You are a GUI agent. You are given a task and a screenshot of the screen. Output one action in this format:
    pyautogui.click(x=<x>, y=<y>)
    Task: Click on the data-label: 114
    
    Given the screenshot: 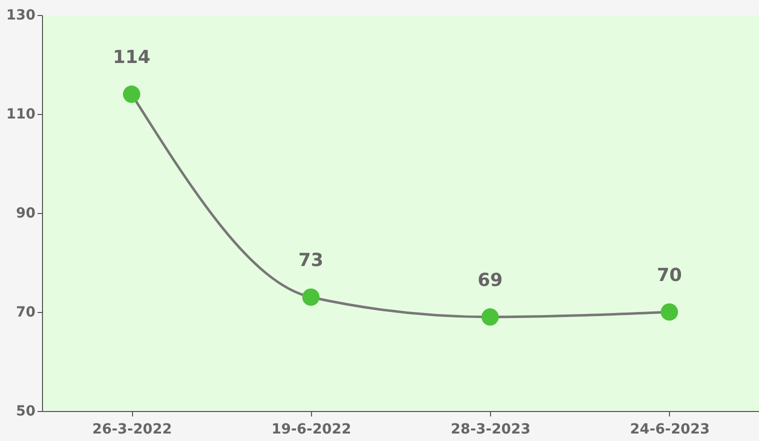 What is the action you would take?
    pyautogui.click(x=131, y=57)
    